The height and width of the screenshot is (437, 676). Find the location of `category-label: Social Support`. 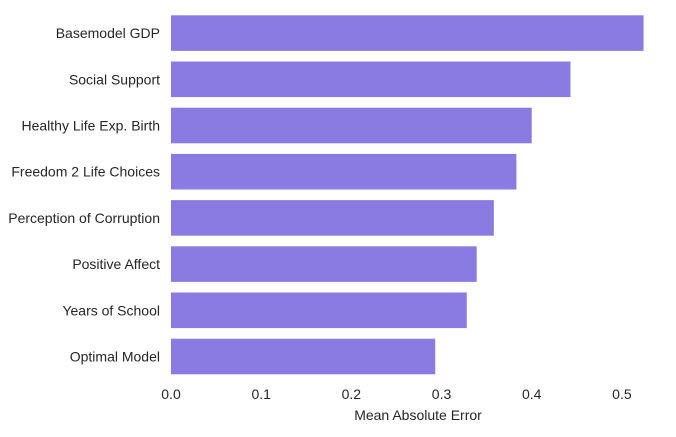

category-label: Social Support is located at coordinates (114, 79).